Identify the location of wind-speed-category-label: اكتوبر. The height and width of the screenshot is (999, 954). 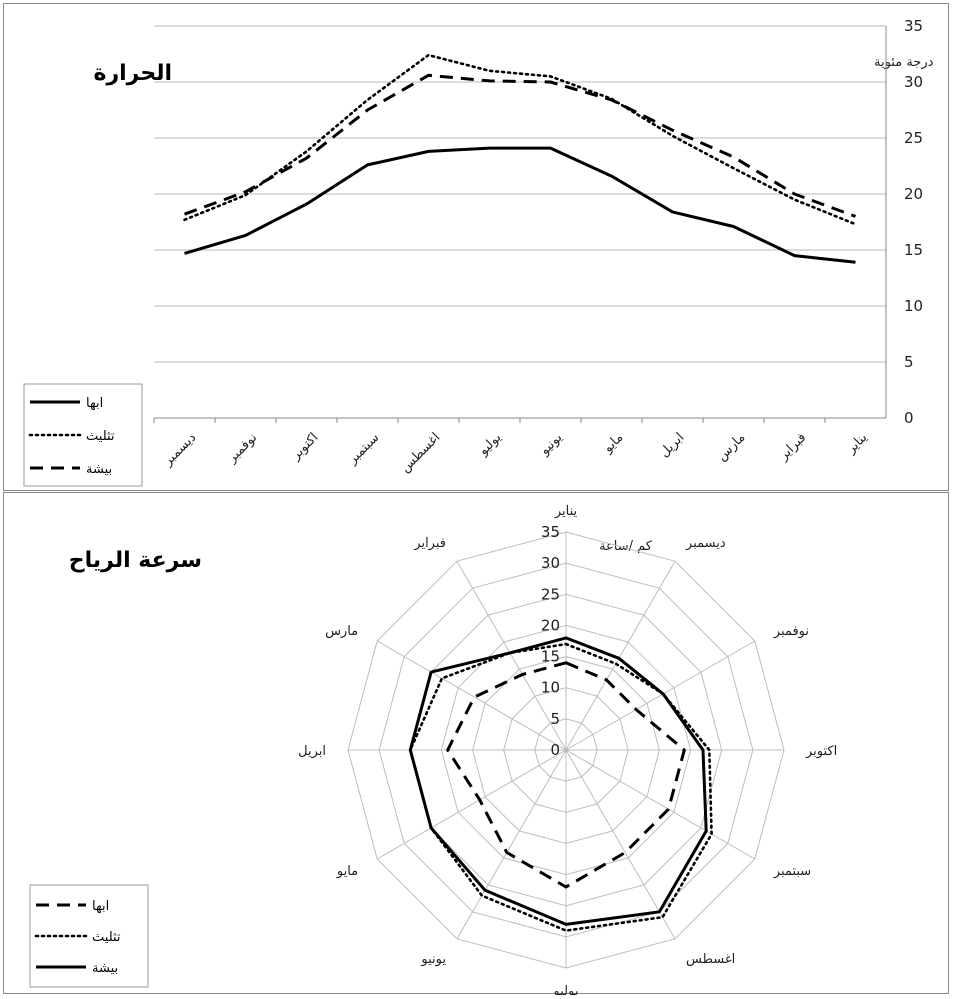
(821, 751).